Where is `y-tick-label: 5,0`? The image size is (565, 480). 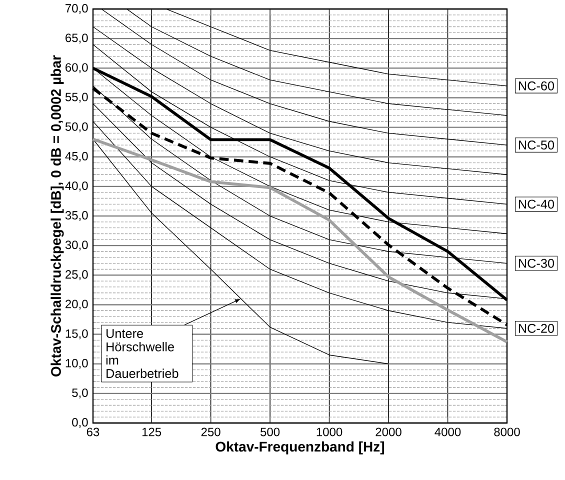
y-tick-label: 5,0 is located at coordinates (80, 393).